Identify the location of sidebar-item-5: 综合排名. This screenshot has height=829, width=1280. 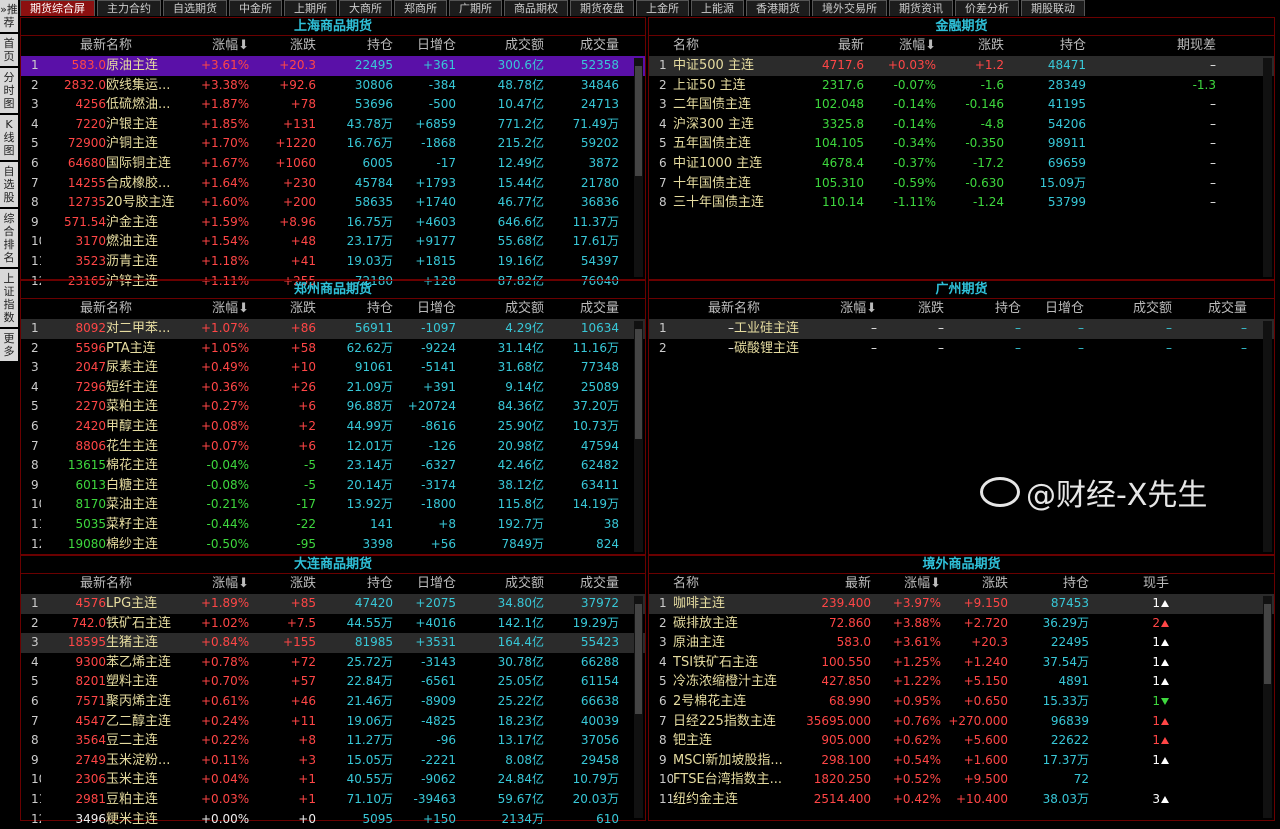
(9, 239).